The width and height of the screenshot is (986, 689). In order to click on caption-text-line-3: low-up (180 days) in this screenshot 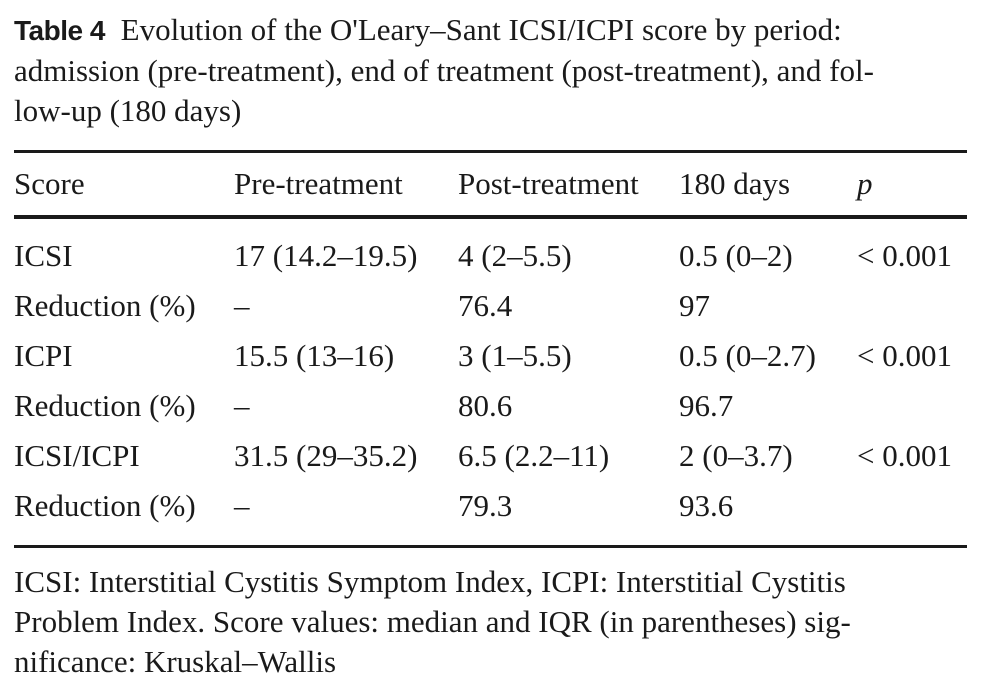, I will do `click(128, 110)`.